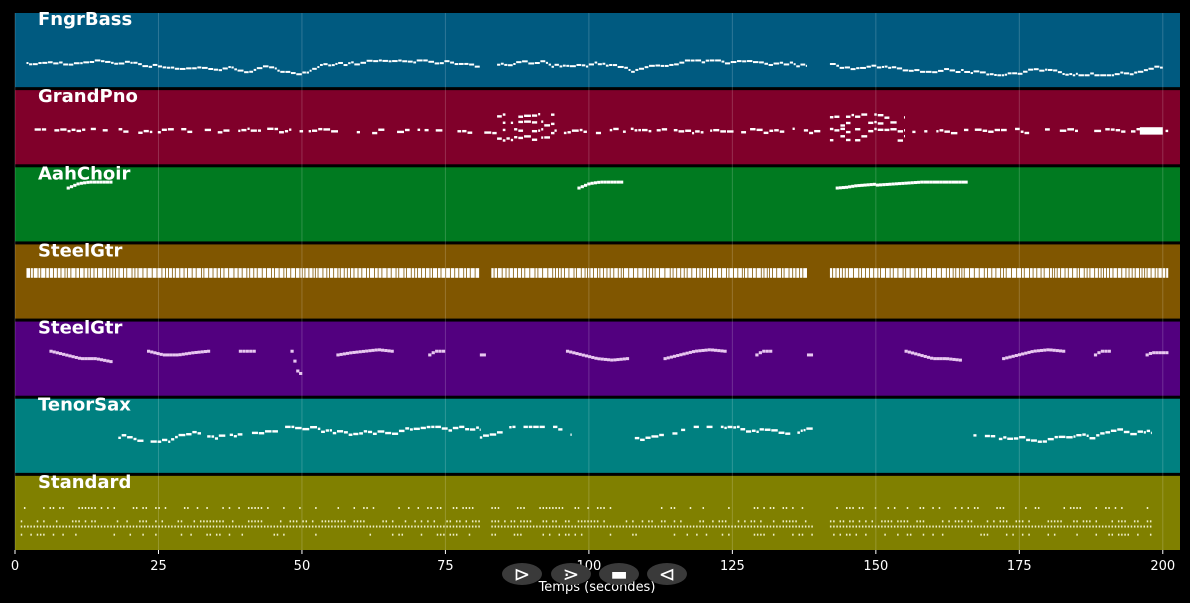  I want to click on play-button: ⊳, so click(522, 574).